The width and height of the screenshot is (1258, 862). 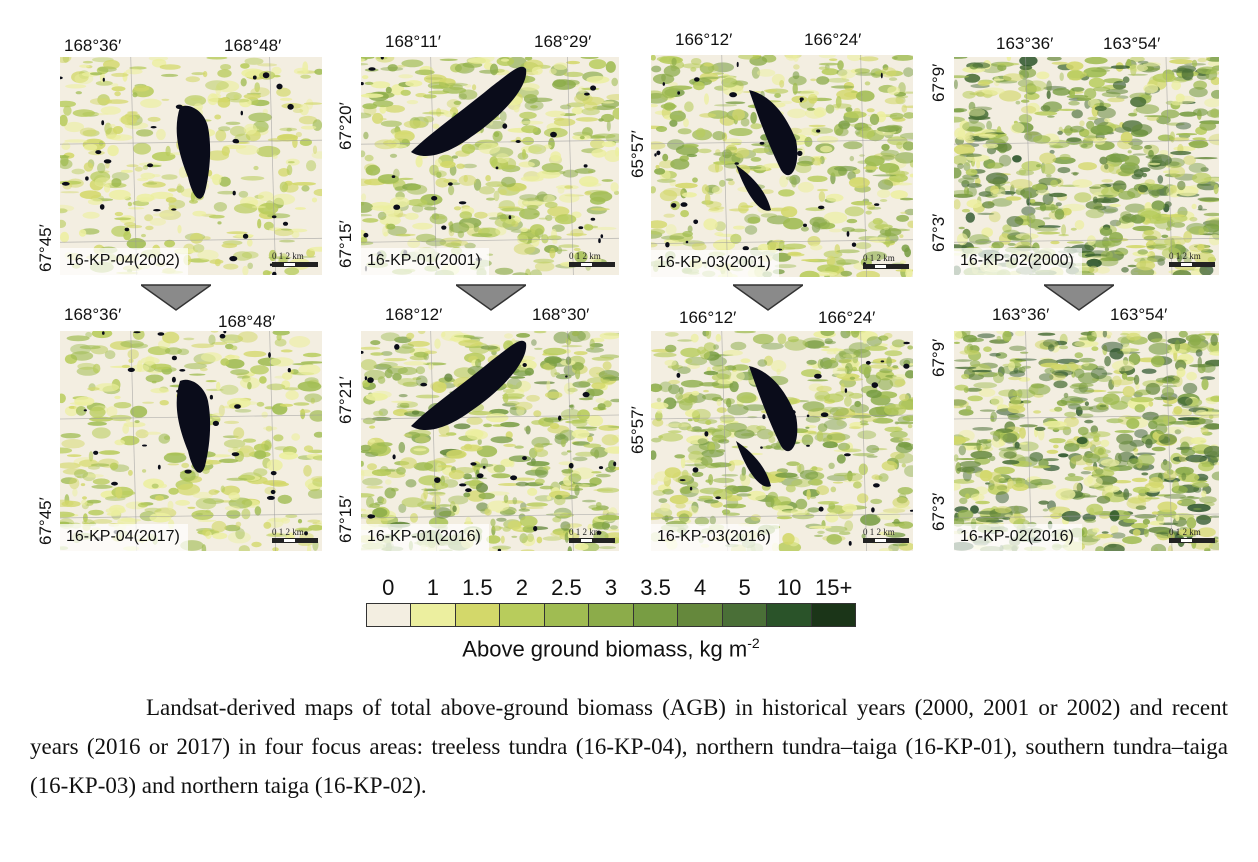 I want to click on panel-kp04-2002-lon-west: 168°36′, so click(x=93, y=45).